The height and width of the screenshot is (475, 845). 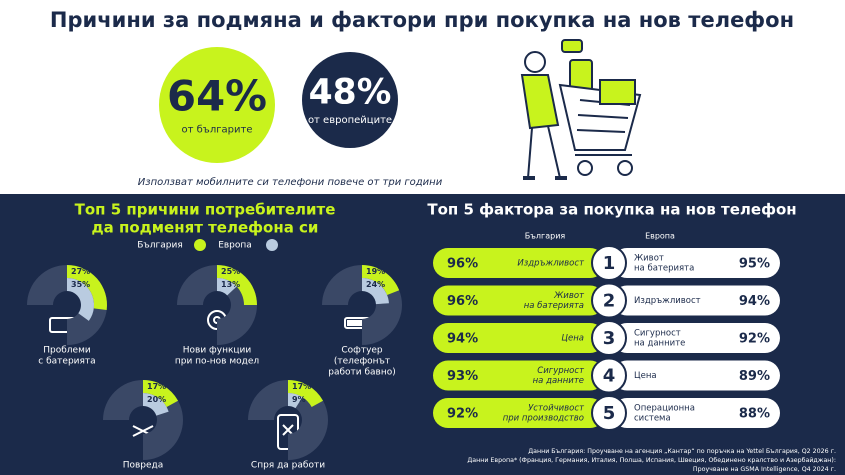 I want to click on reason-label: (телефонът, so click(x=362, y=362).